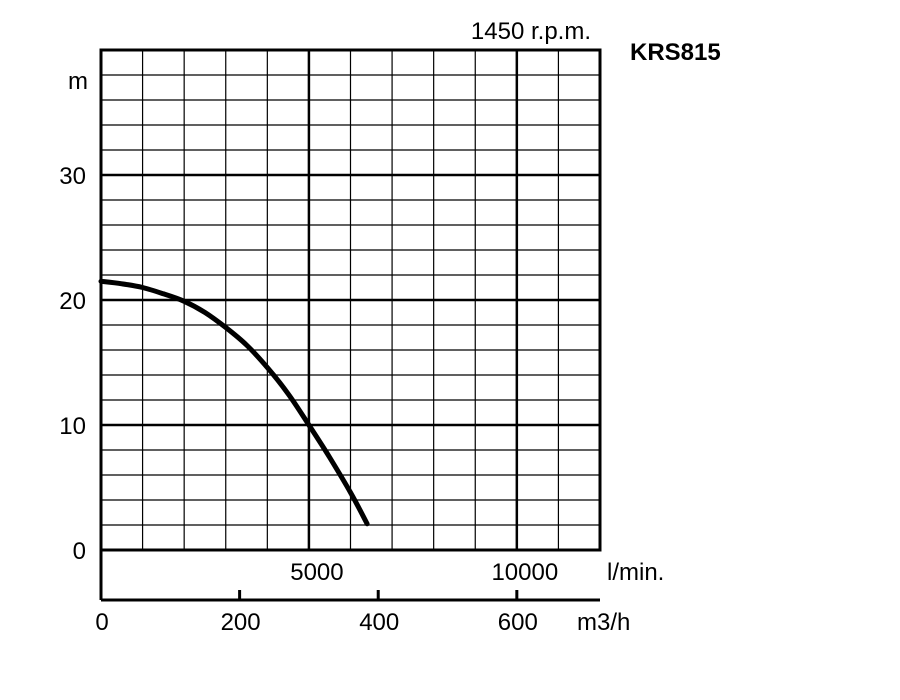  What do you see at coordinates (316, 622) in the screenshot?
I see `m3h-tick-labels: 0 200 400 600` at bounding box center [316, 622].